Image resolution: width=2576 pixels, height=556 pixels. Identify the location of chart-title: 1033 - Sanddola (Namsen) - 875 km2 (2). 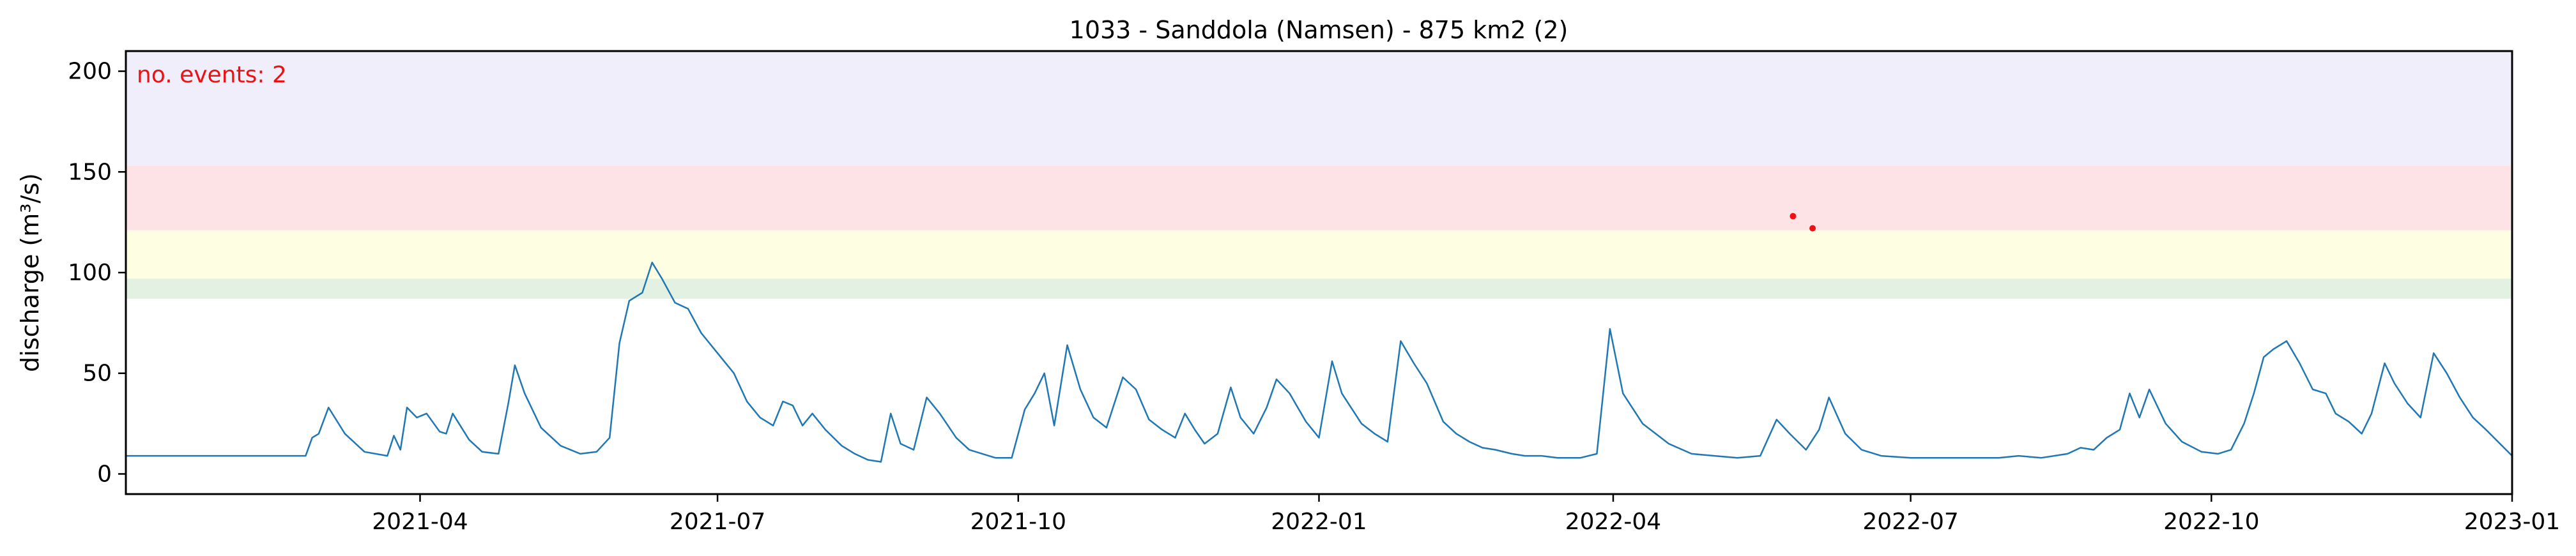
(1319, 30).